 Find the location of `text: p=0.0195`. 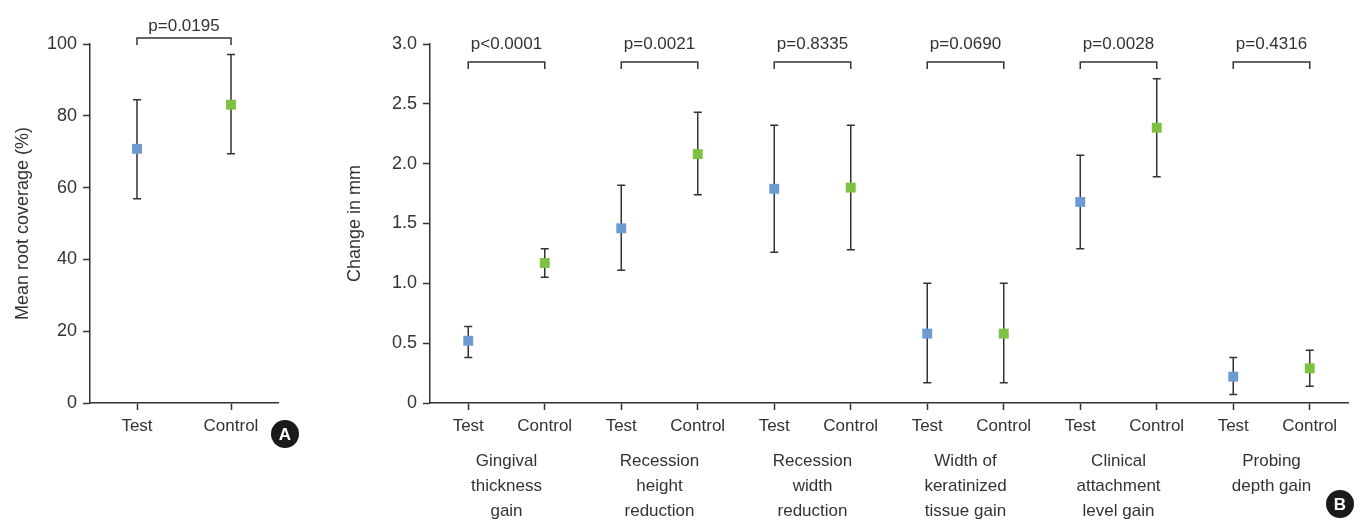

text: p=0.0195 is located at coordinates (184, 25).